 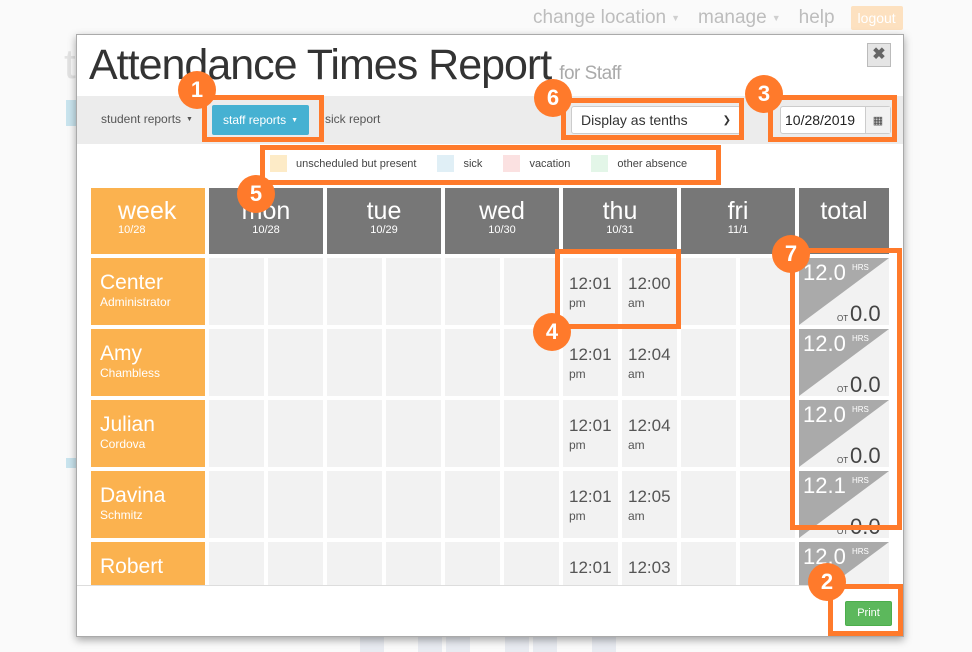 I want to click on legend-item: vacation, so click(x=536, y=163).